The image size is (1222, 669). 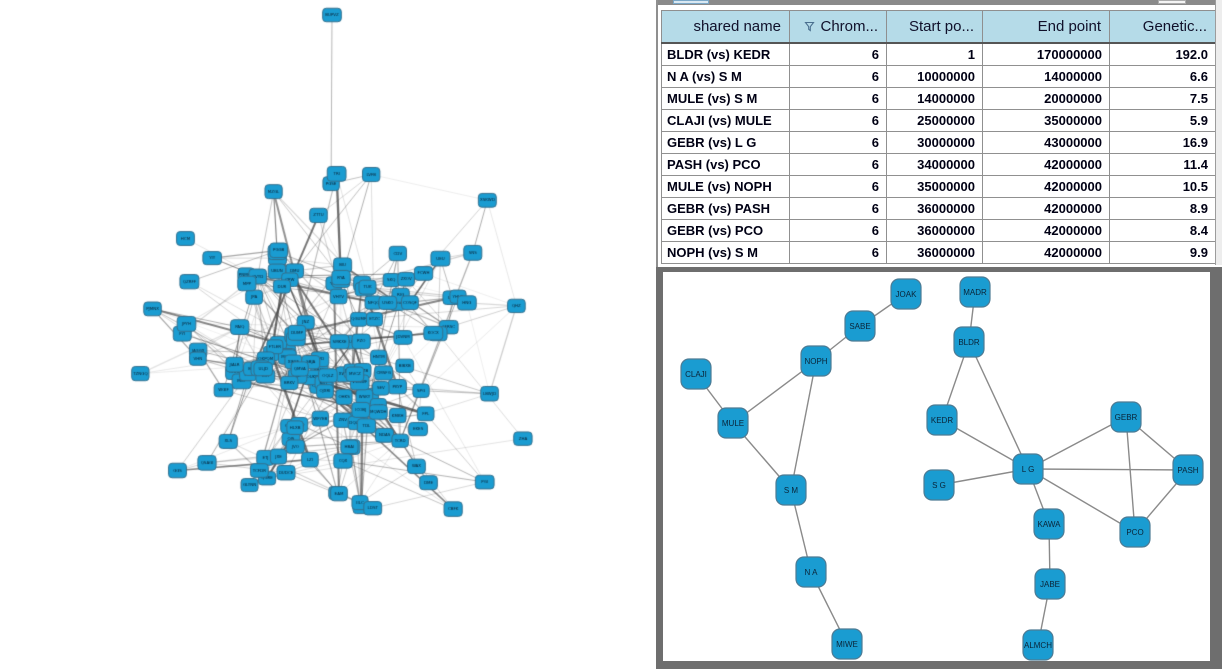 What do you see at coordinates (1046, 98) in the screenshot?
I see `table-cell: 20000000` at bounding box center [1046, 98].